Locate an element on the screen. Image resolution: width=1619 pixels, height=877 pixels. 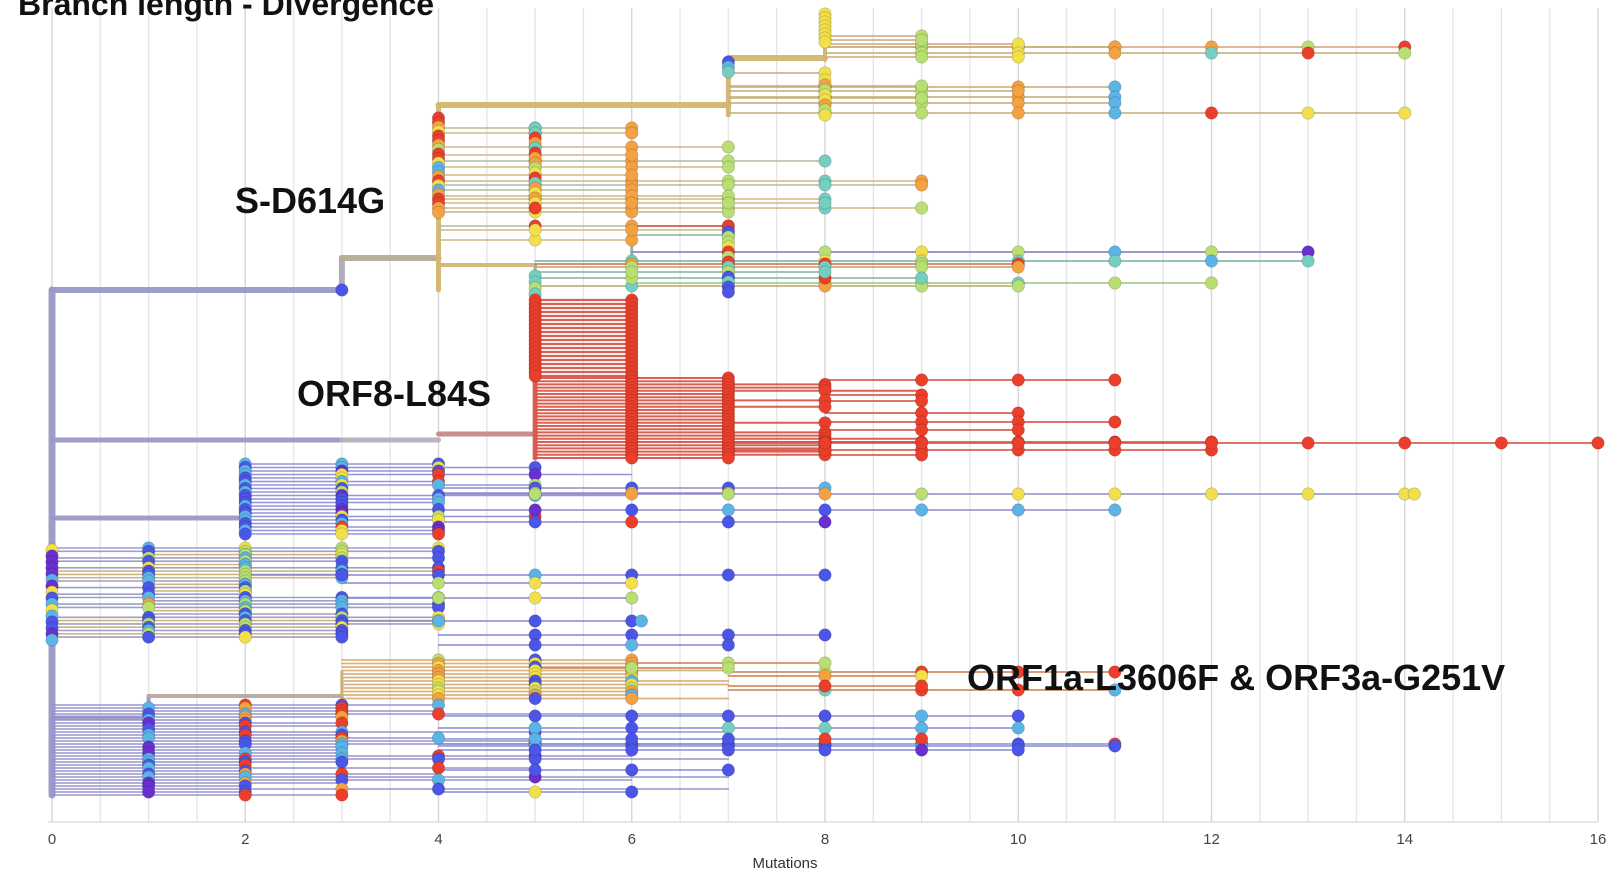
x-tick-label: 4 is located at coordinates (438, 839).